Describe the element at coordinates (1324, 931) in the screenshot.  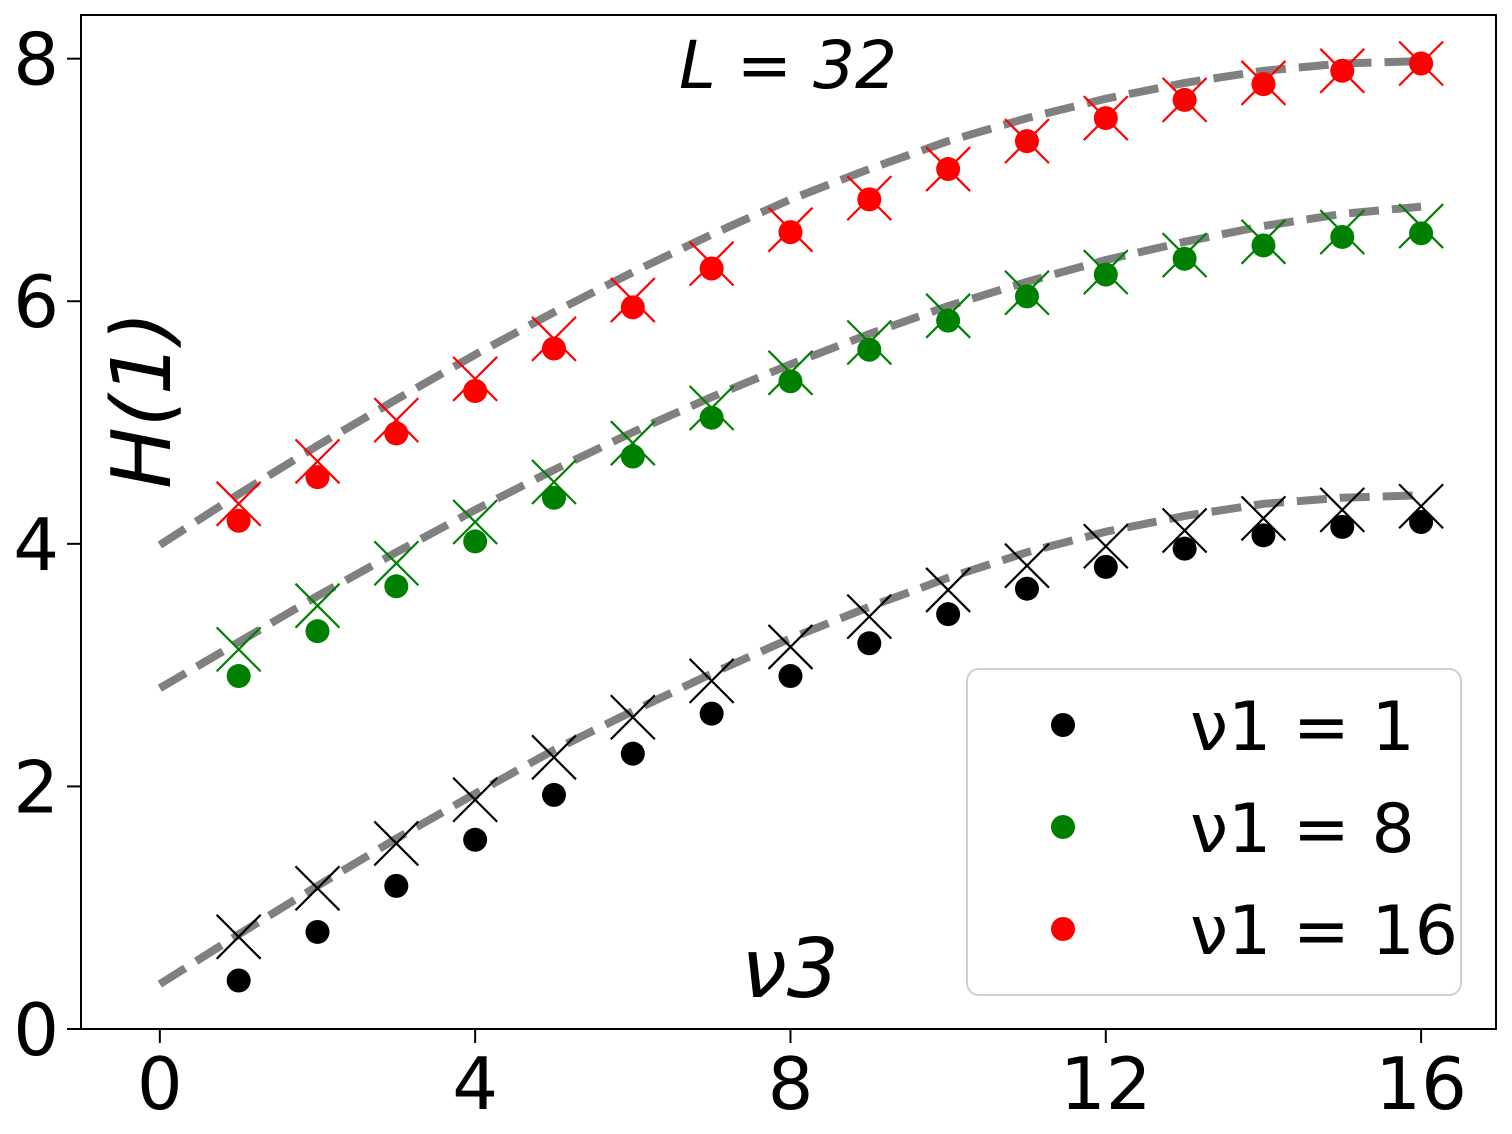
I see `legend-label: ν1 = 16` at that location.